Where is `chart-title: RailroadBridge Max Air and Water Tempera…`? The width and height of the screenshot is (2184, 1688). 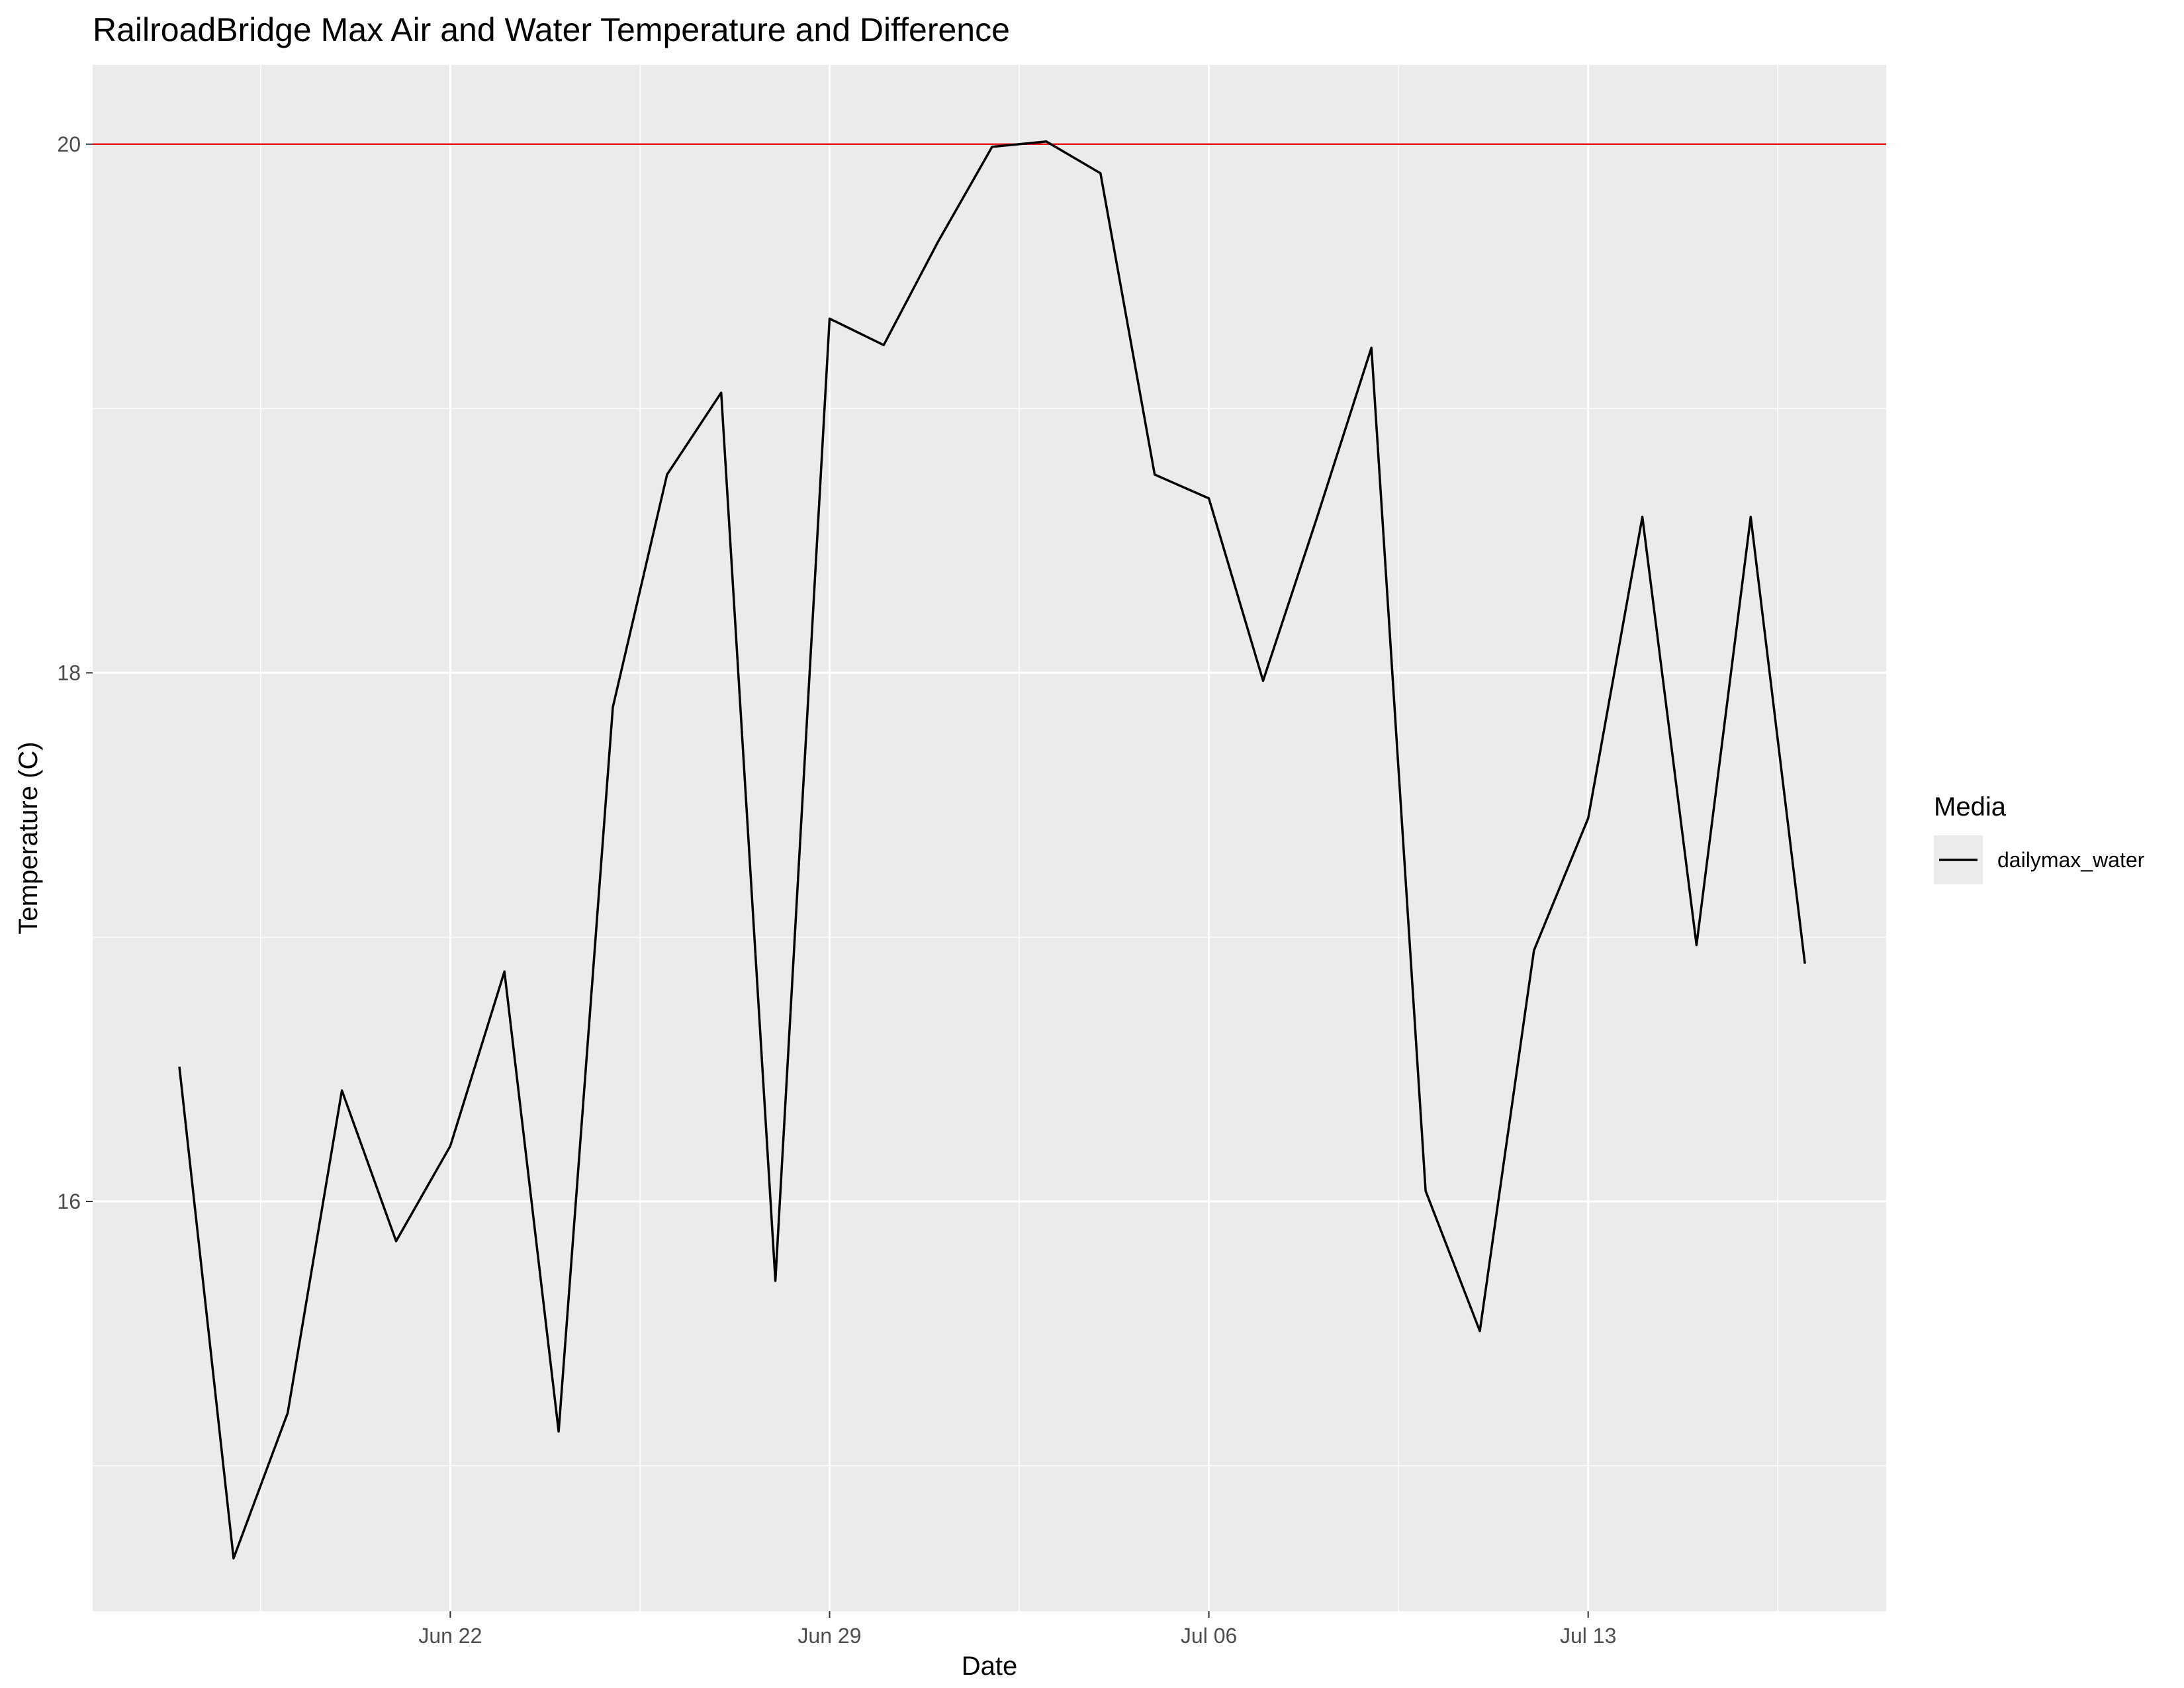 chart-title: RailroadBridge Max Air and Water Tempera… is located at coordinates (551, 29).